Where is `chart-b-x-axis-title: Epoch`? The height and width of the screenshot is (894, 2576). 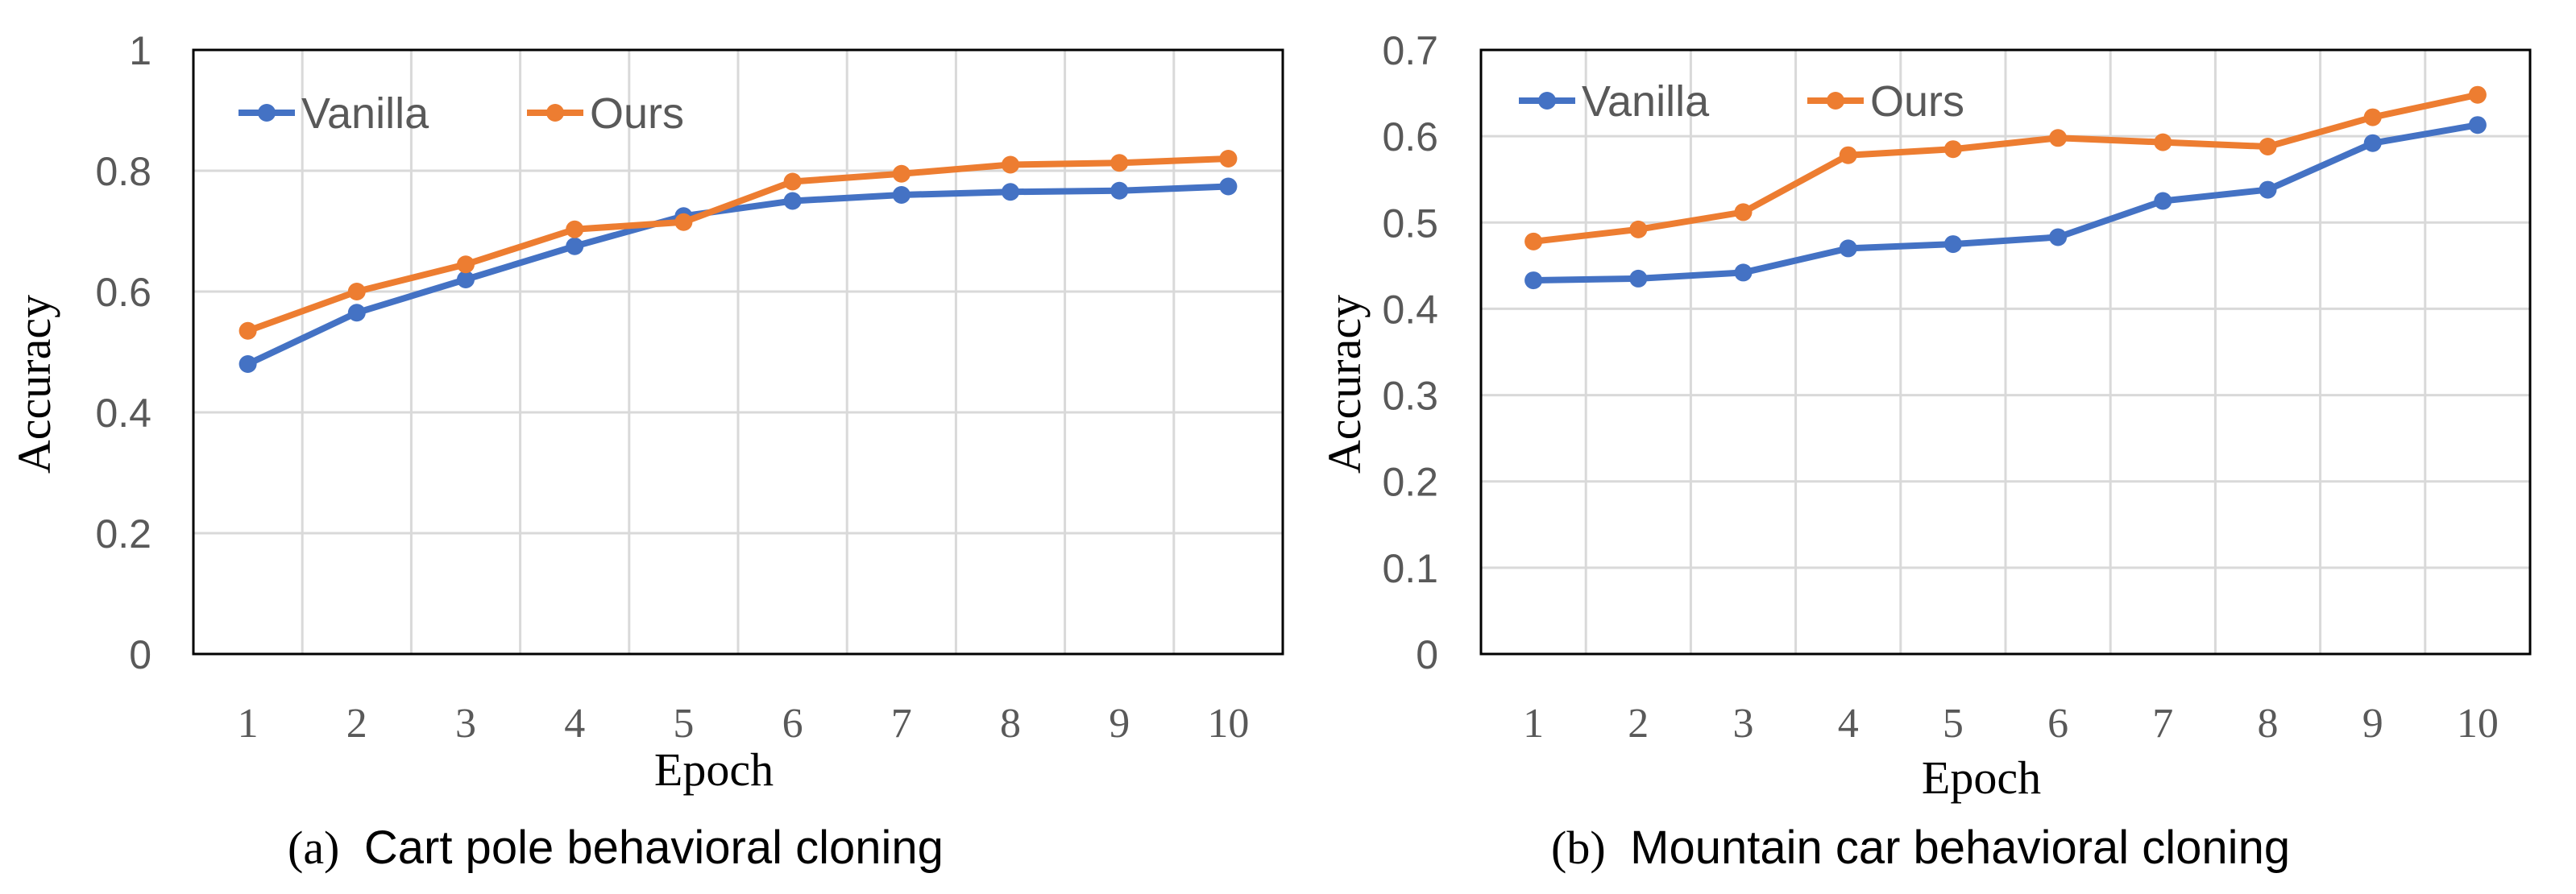 chart-b-x-axis-title: Epoch is located at coordinates (1981, 777).